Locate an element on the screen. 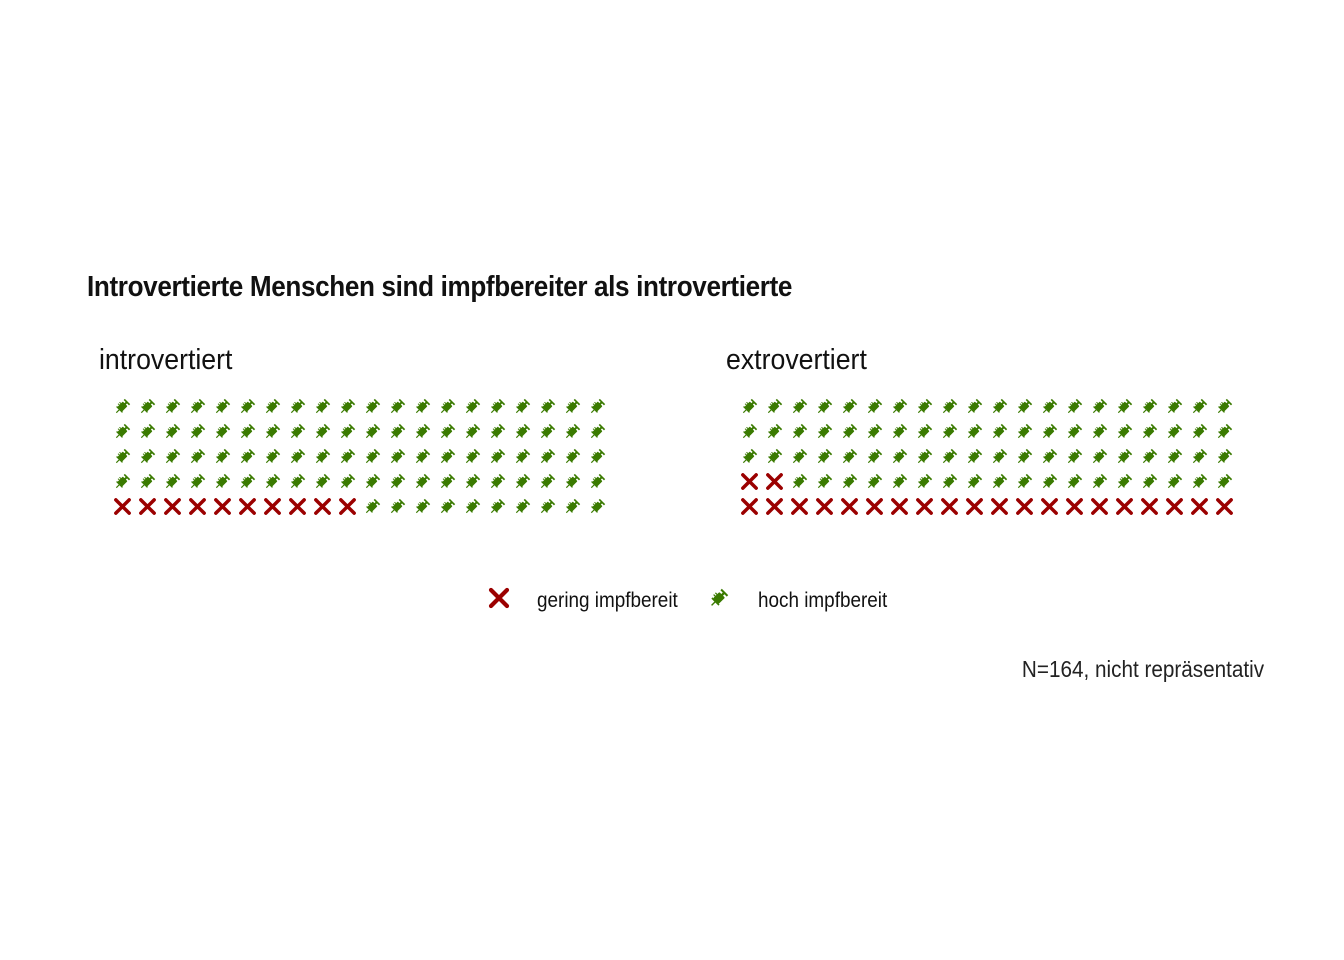  legend-label-gering: gering impfbereit is located at coordinates (607, 600).